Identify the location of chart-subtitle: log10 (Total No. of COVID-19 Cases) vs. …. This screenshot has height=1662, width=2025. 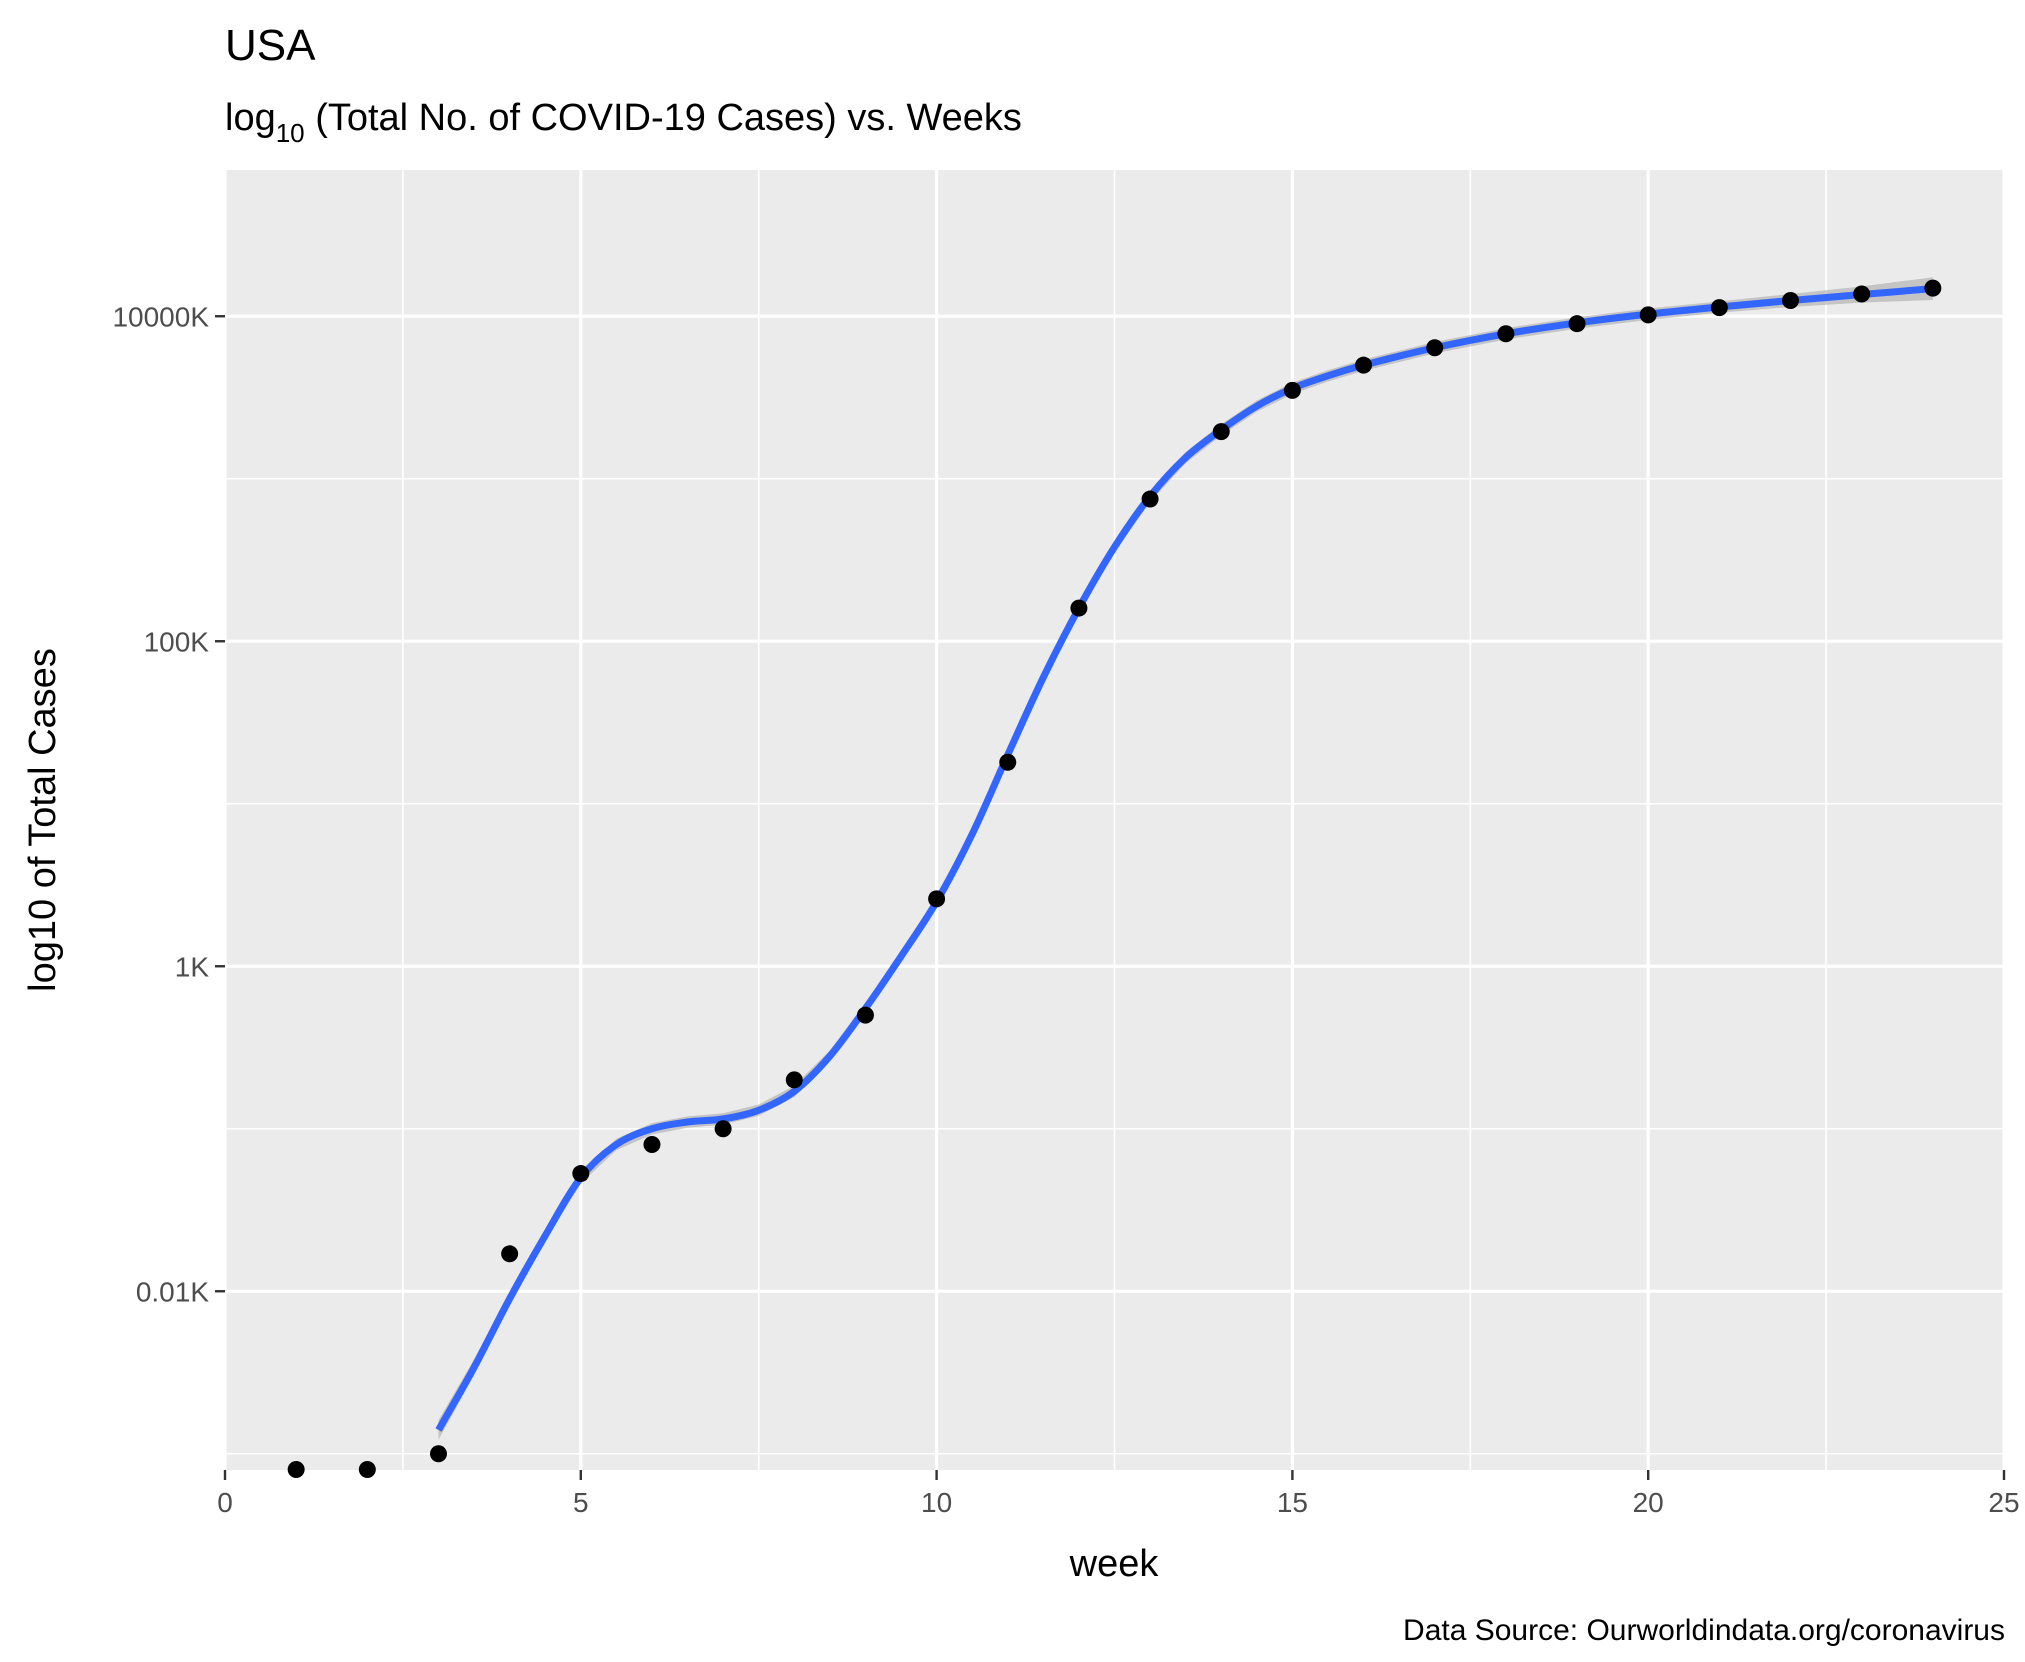
(623, 122).